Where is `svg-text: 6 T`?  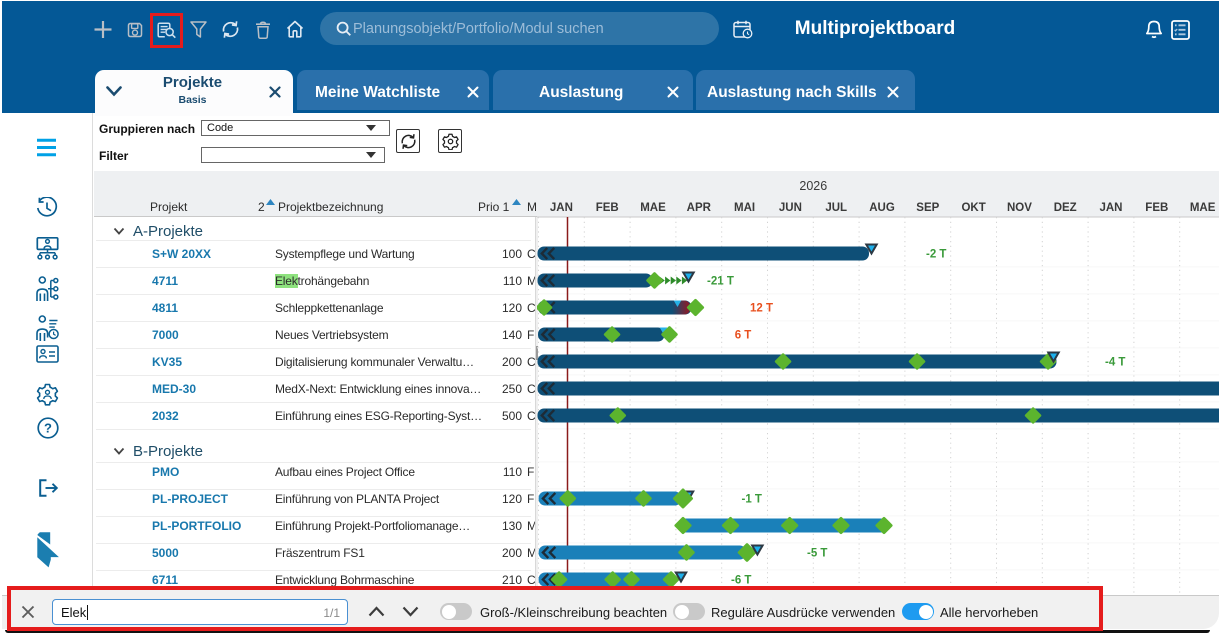 svg-text: 6 T is located at coordinates (743, 336).